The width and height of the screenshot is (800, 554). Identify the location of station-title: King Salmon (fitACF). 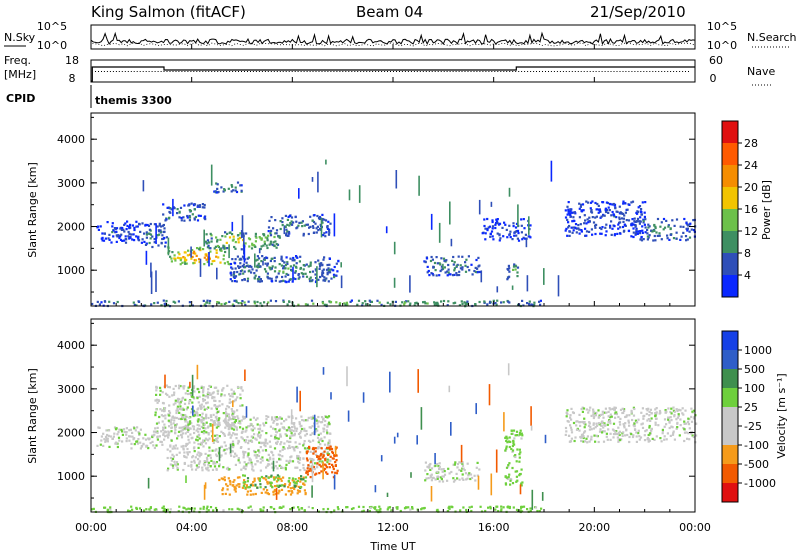
(168, 12).